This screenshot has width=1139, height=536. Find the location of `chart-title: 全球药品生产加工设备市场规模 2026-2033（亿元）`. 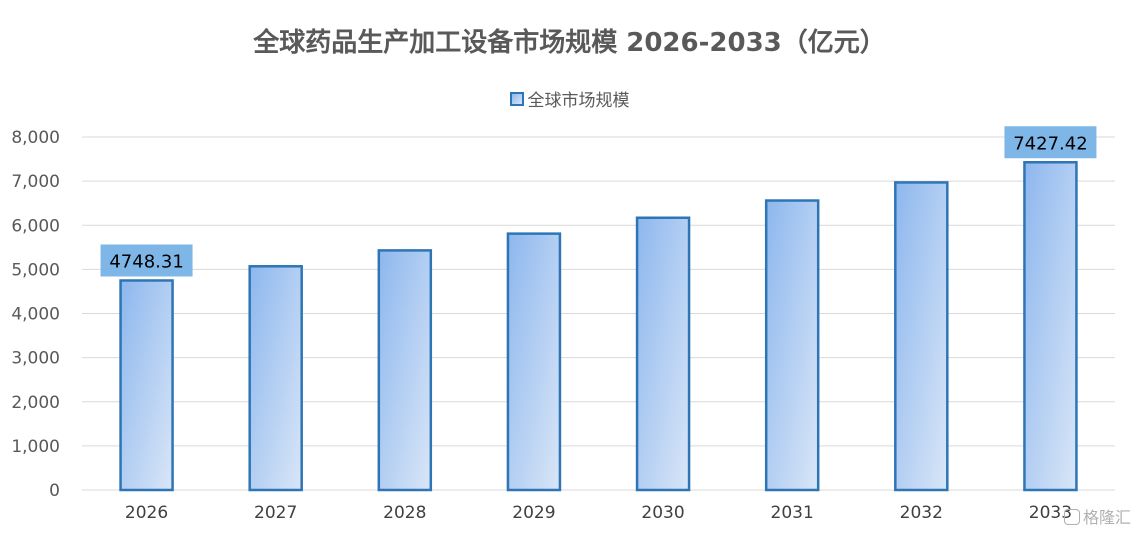

chart-title: 全球药品生产加工设备市场规模 2026-2033（亿元） is located at coordinates (569, 43).